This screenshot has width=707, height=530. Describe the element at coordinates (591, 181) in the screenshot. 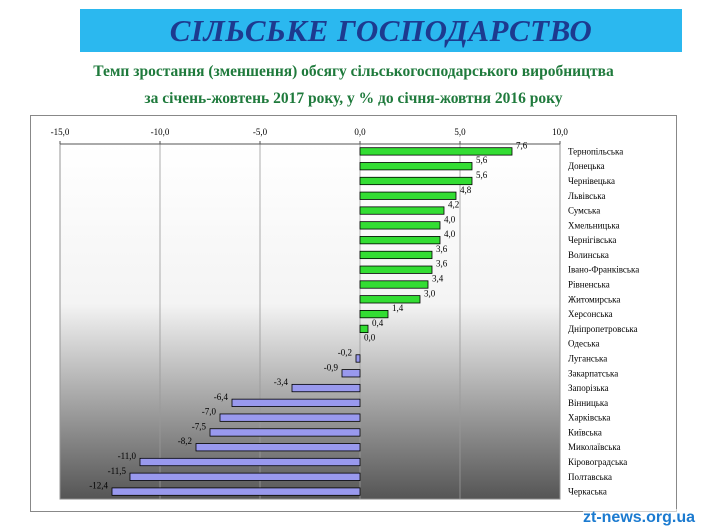

I see `category-label: Чернівецька` at that location.